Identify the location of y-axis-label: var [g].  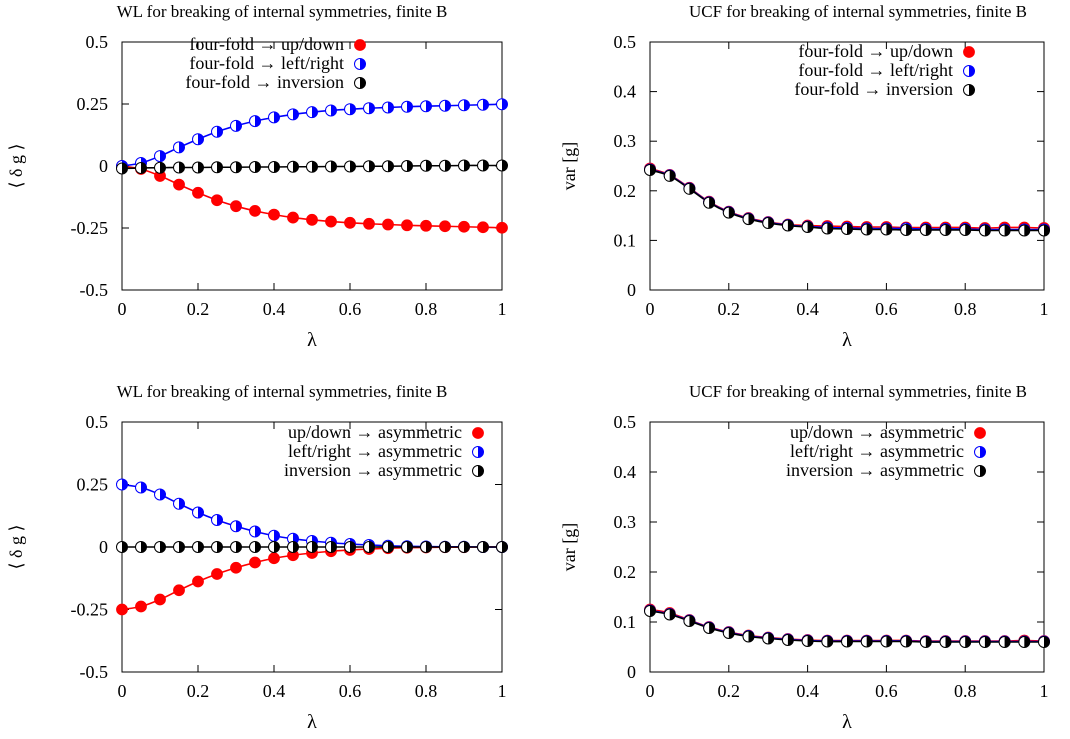
(569, 166).